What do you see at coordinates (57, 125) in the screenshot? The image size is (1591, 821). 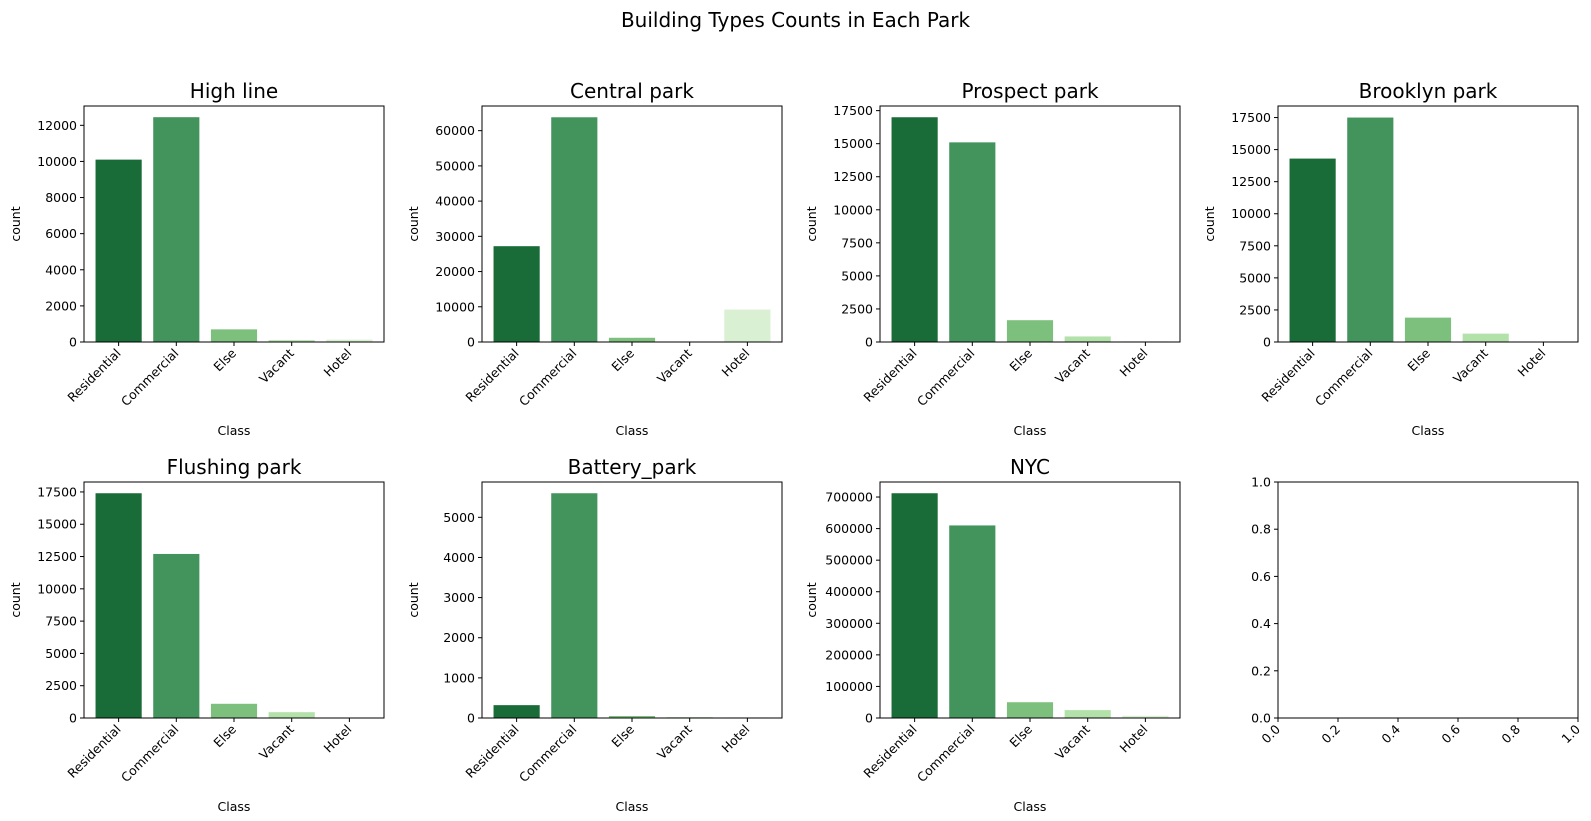 I see `y-tick-label: 12000` at bounding box center [57, 125].